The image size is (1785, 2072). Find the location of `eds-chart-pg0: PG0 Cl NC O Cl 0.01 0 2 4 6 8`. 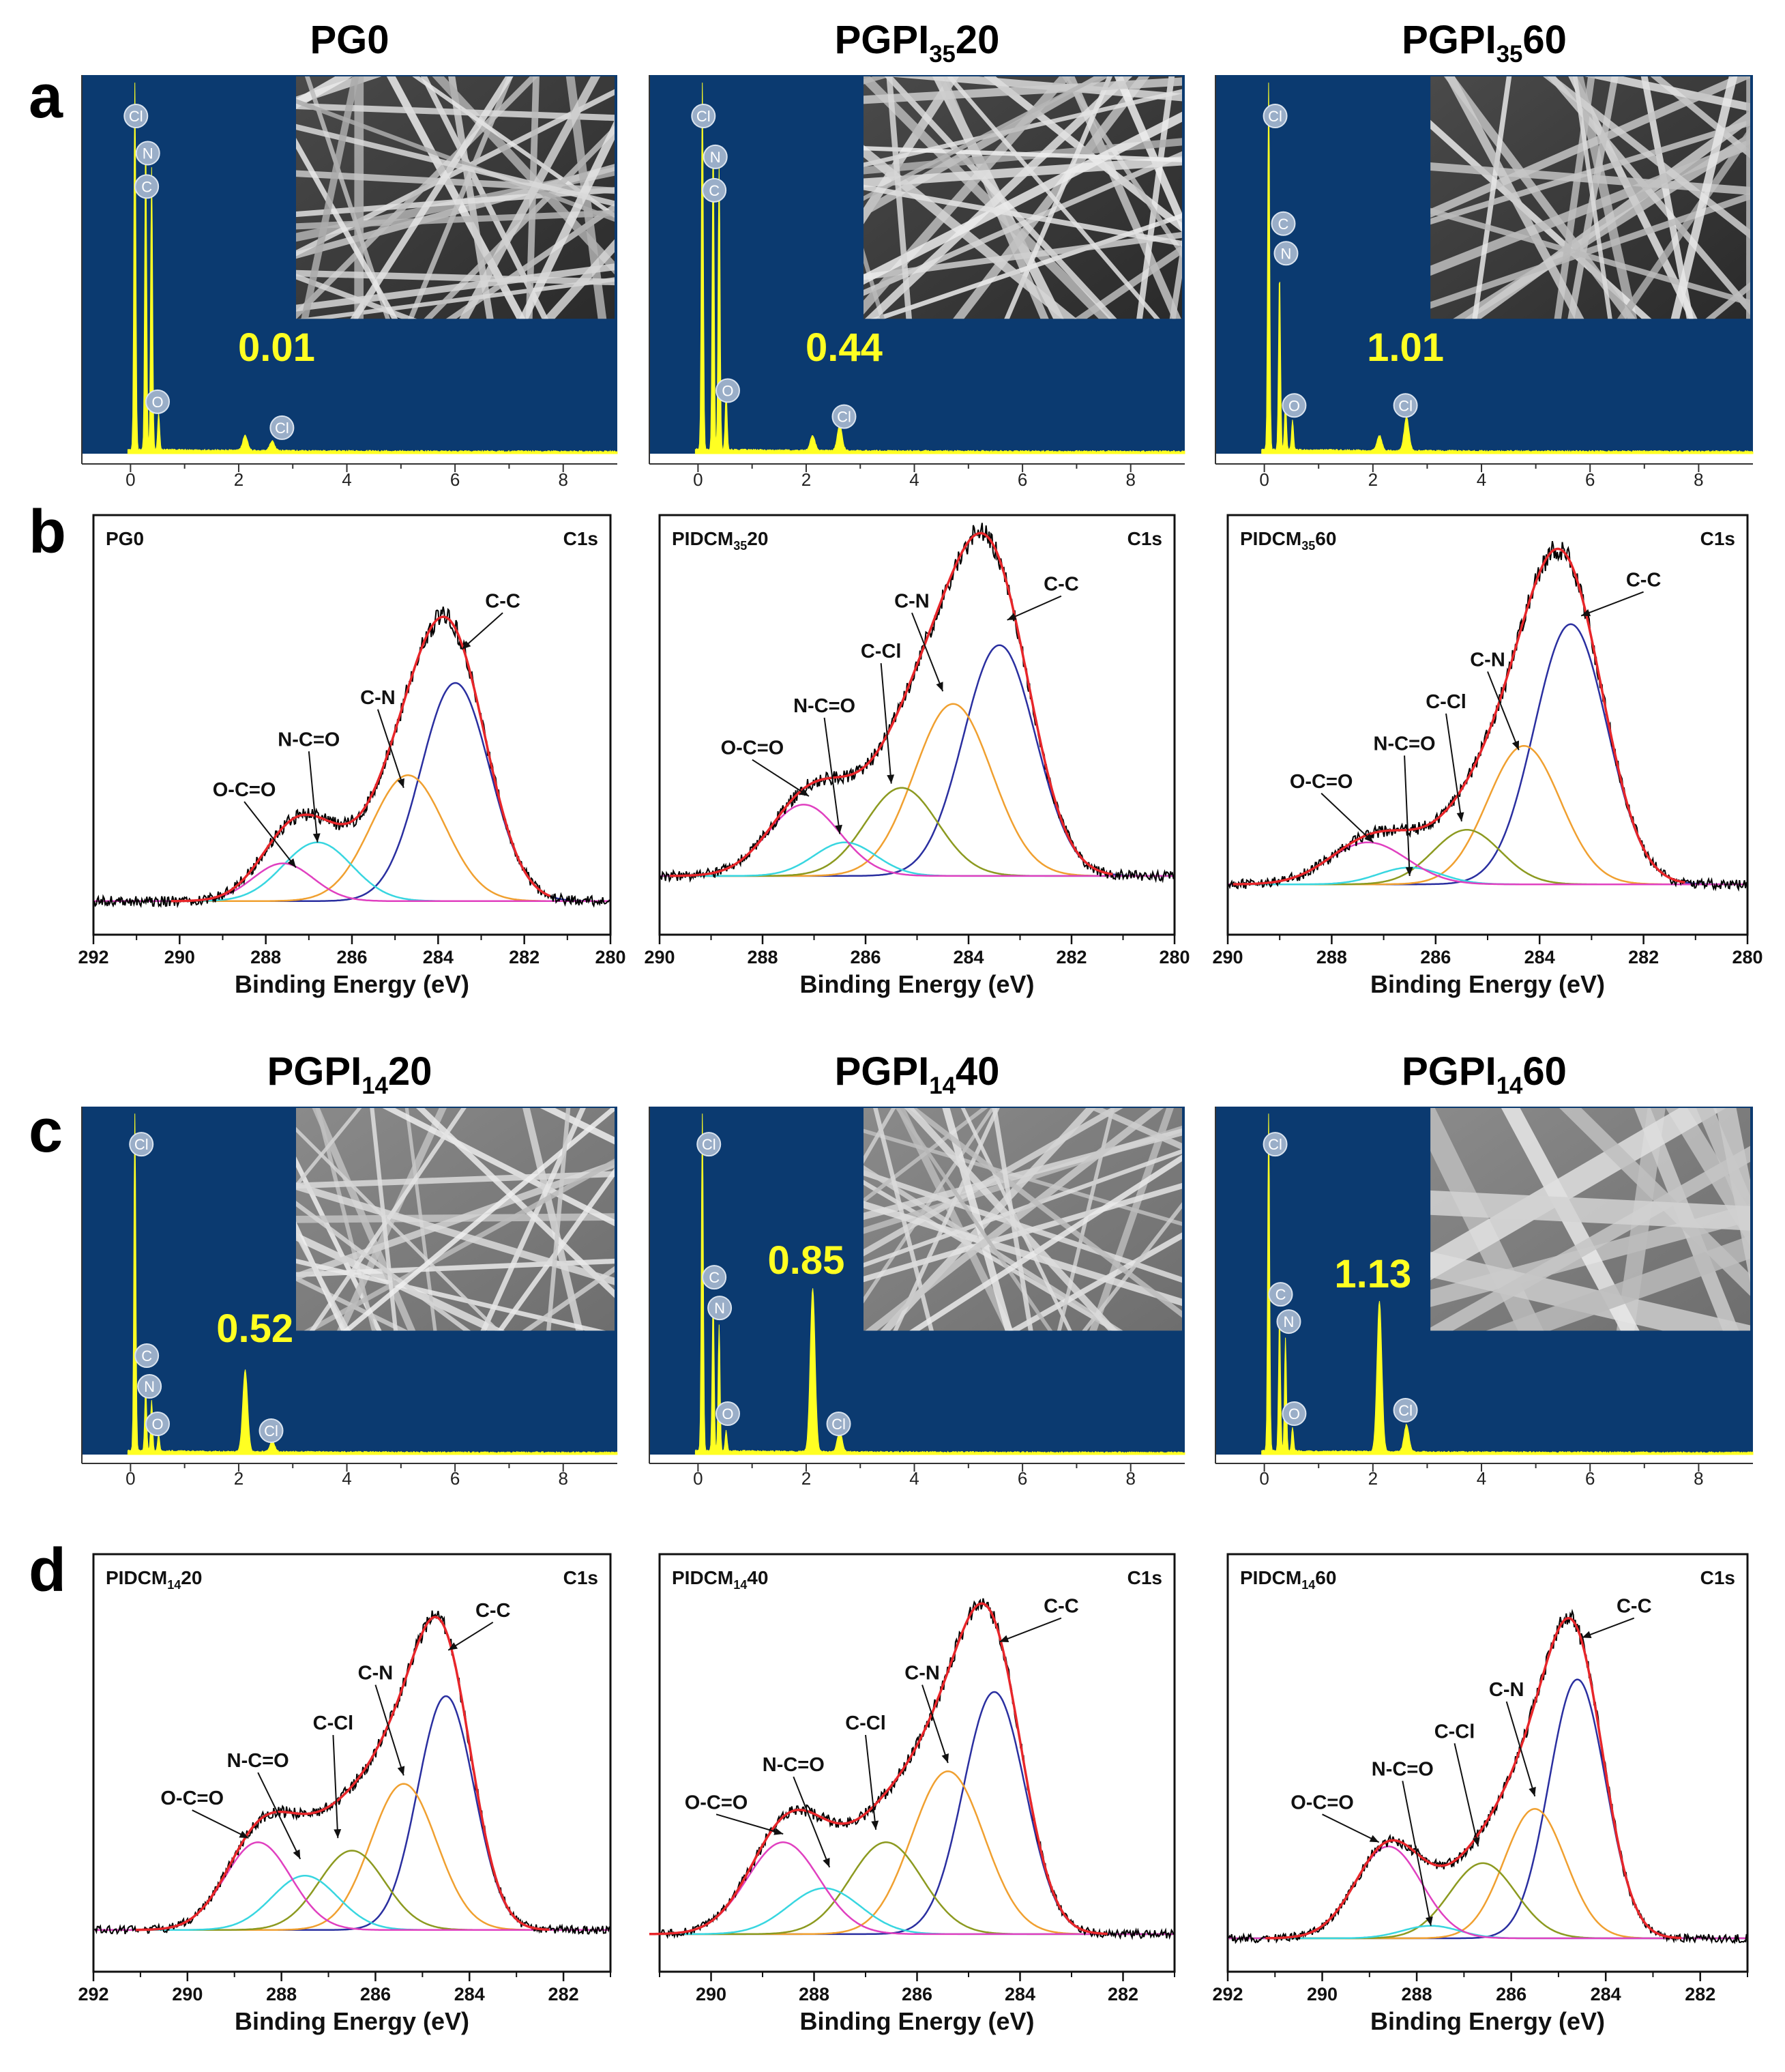

eds-chart-pg0: PG0 Cl NC O Cl 0.01 0 2 4 6 8 is located at coordinates (349, 254).